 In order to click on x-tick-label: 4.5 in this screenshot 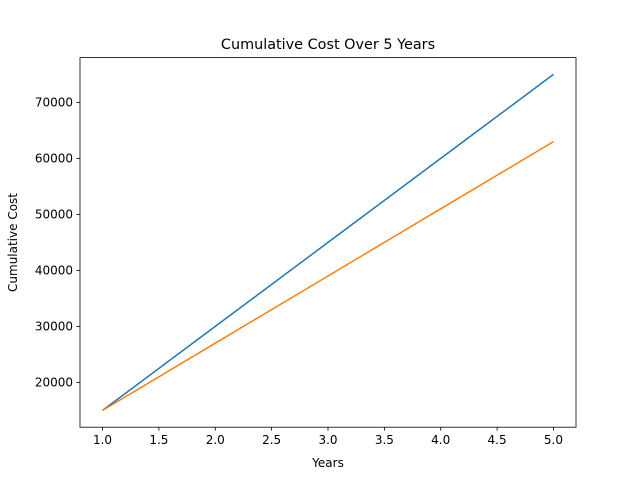, I will do `click(497, 440)`.